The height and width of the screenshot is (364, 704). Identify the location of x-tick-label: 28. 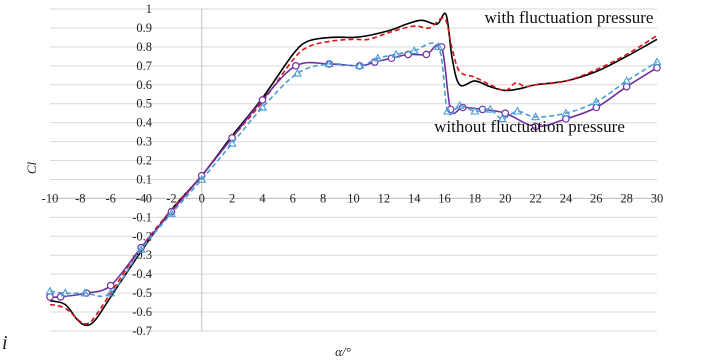
(626, 198).